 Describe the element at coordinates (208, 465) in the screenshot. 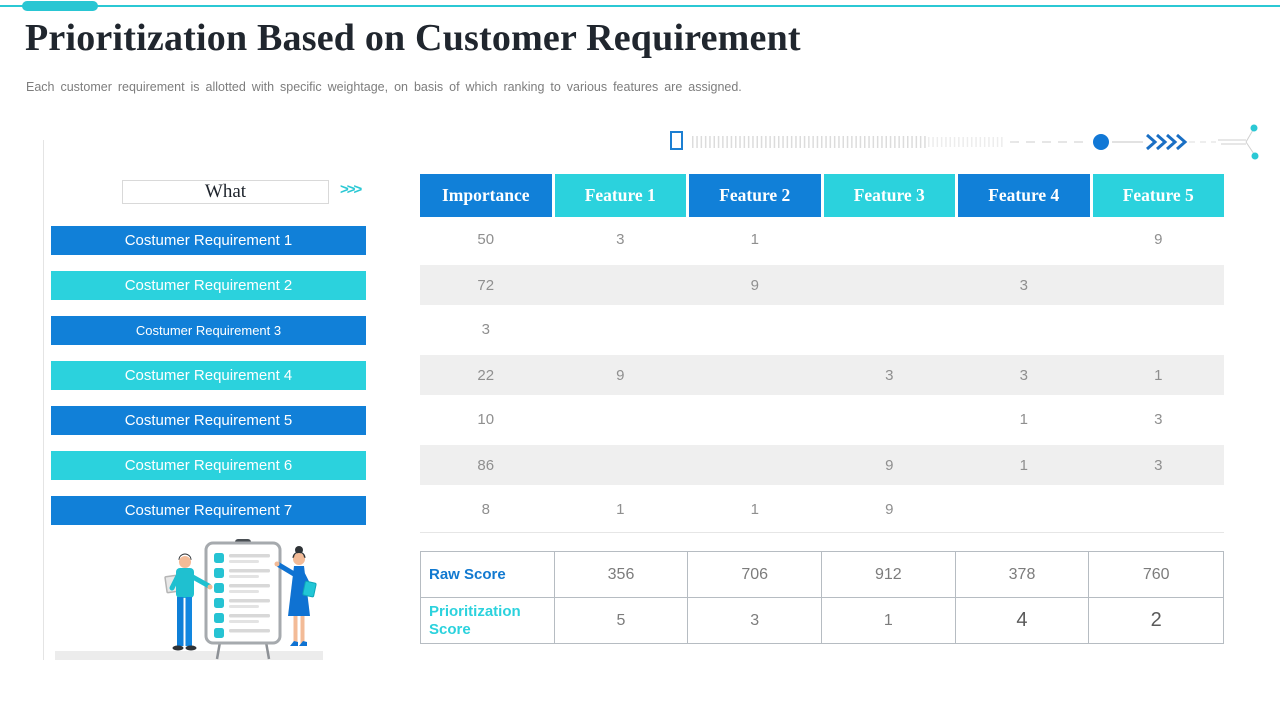

I see `requirement-bar-6: Costumer Requirement 6` at that location.